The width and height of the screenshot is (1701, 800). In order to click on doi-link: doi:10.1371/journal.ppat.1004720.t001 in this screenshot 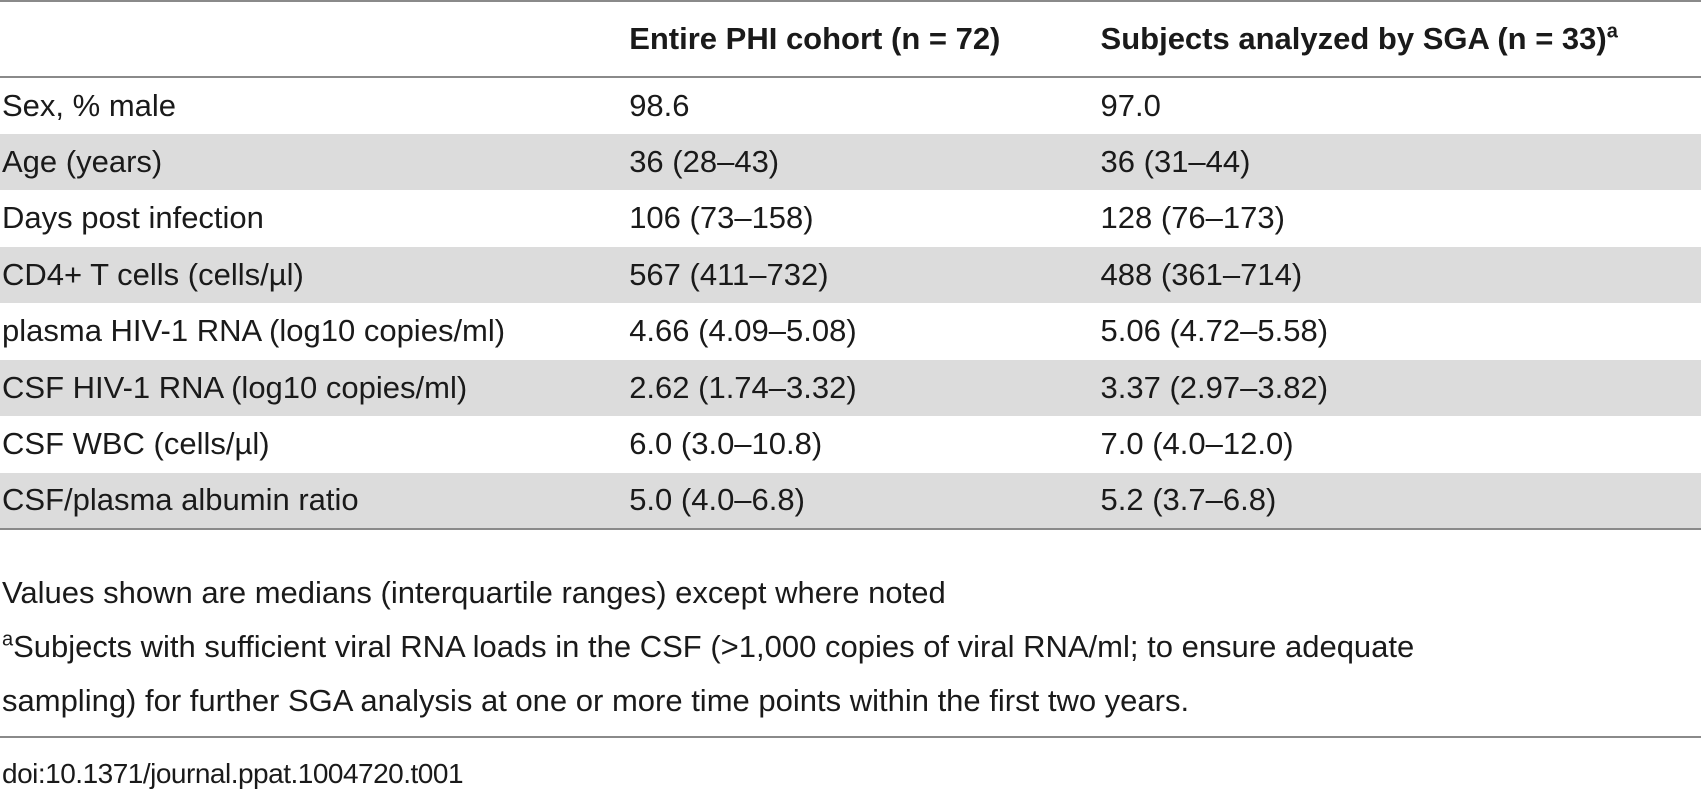, I will do `click(233, 773)`.